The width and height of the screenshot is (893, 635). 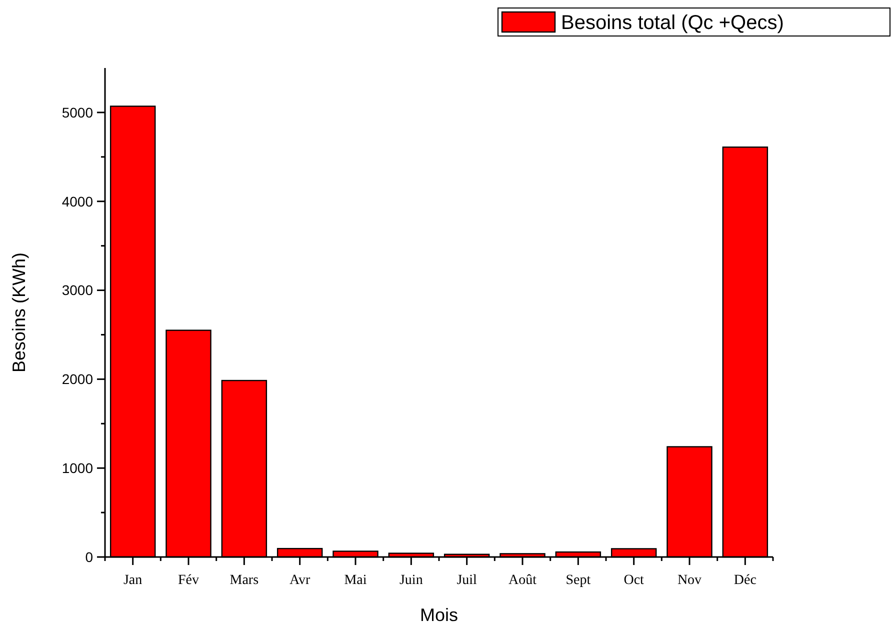 What do you see at coordinates (78, 201) in the screenshot?
I see `y-tick-label: 4000` at bounding box center [78, 201].